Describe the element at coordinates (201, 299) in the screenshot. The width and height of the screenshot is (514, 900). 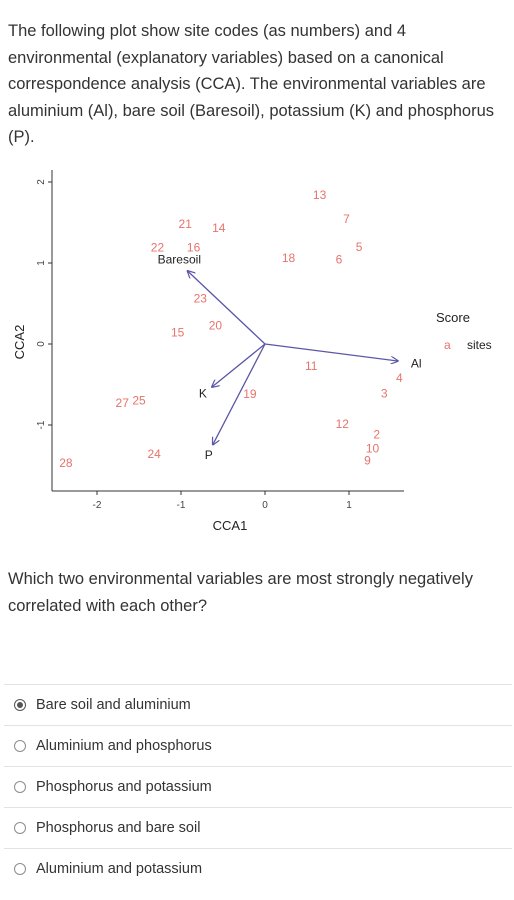
I see `site-label: 23` at that location.